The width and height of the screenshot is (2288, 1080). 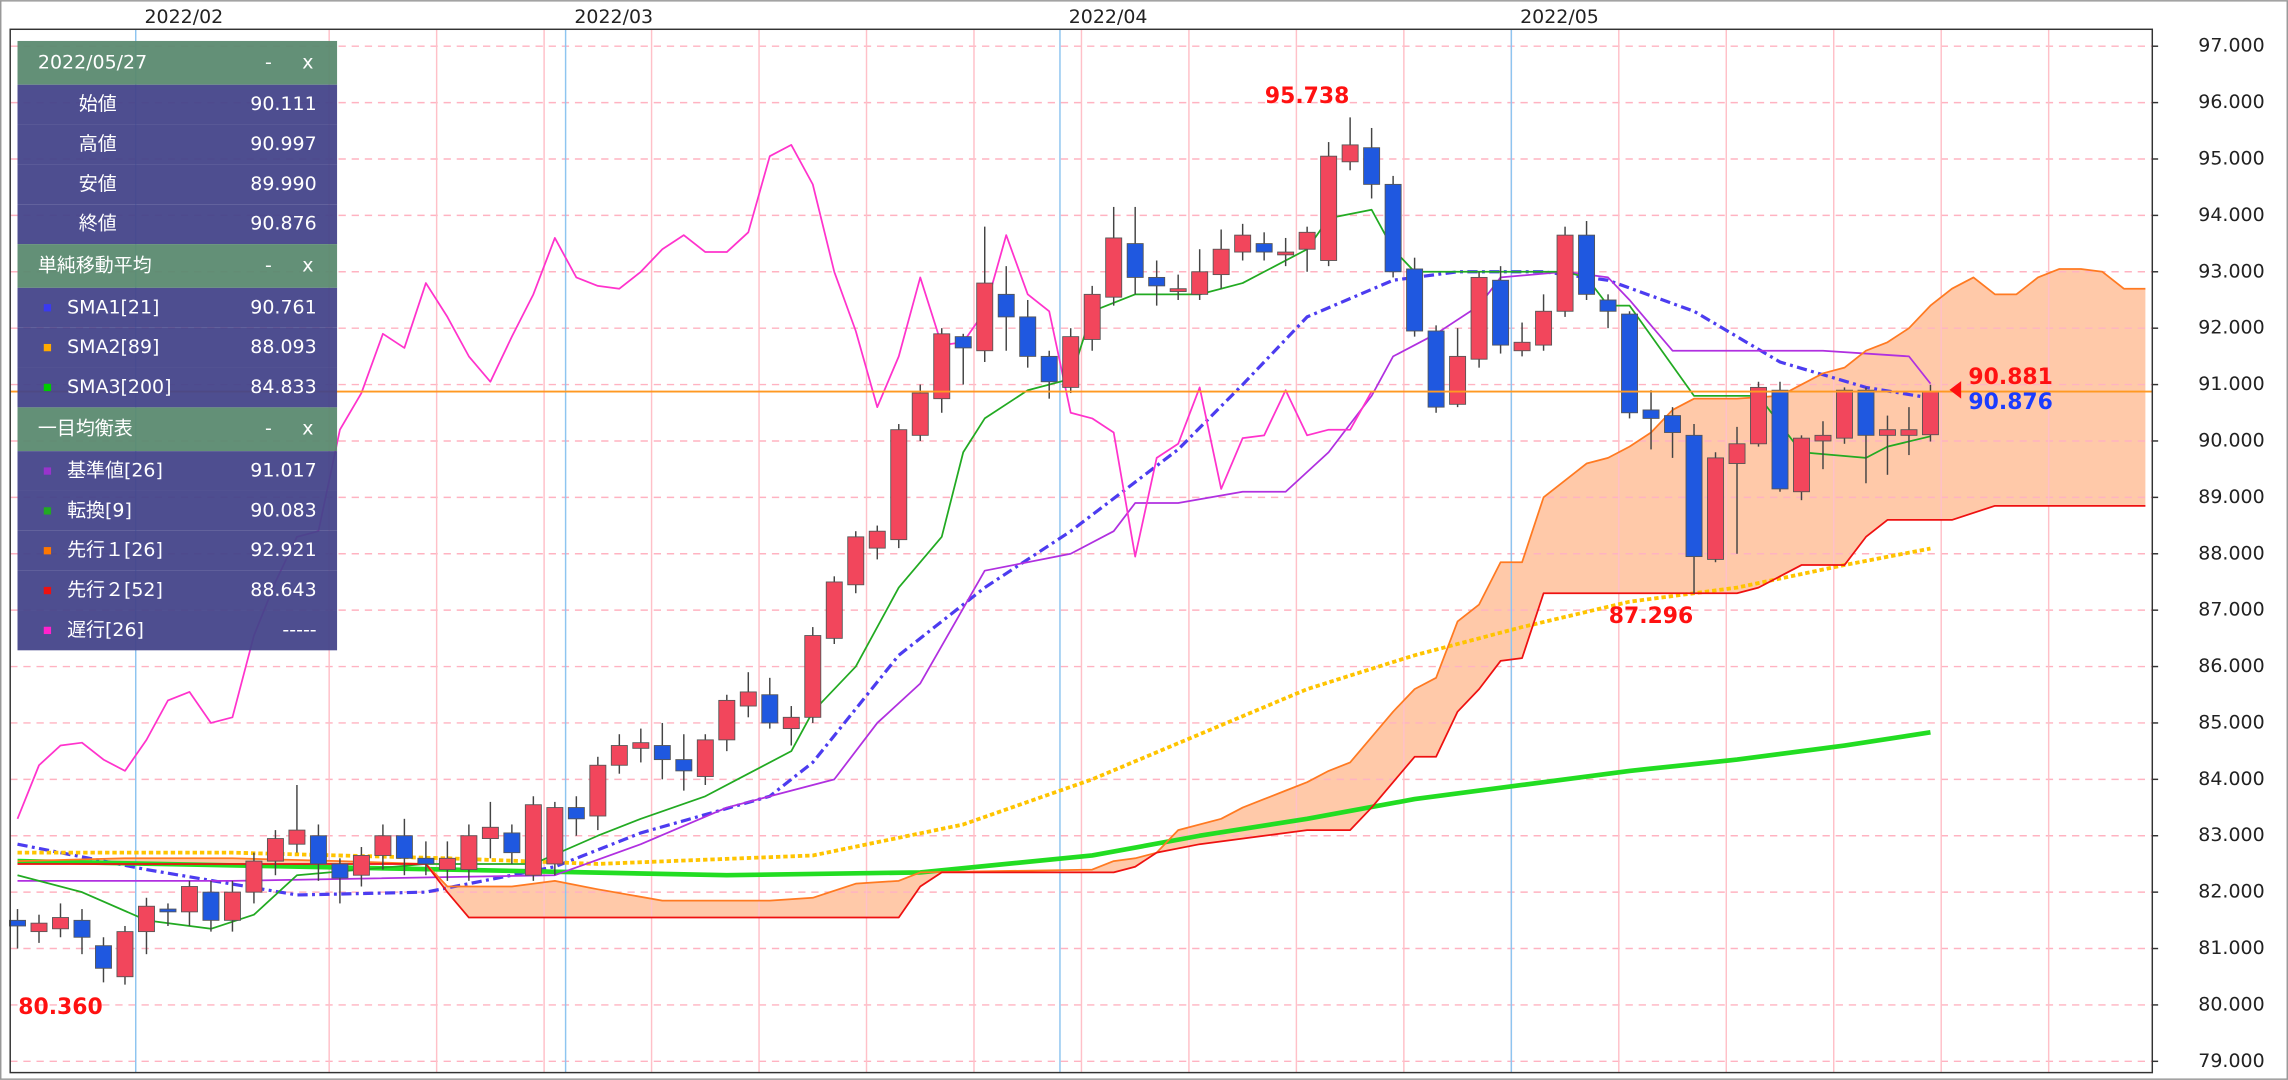 What do you see at coordinates (115, 590) in the screenshot?
I see `row-label: 先行２[52]` at bounding box center [115, 590].